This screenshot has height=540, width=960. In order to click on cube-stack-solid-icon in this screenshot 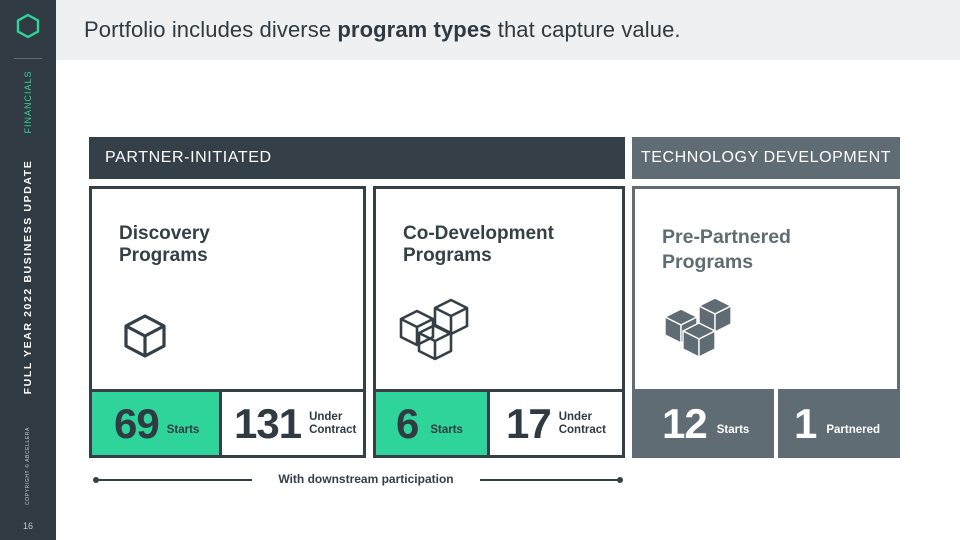, I will do `click(698, 327)`.